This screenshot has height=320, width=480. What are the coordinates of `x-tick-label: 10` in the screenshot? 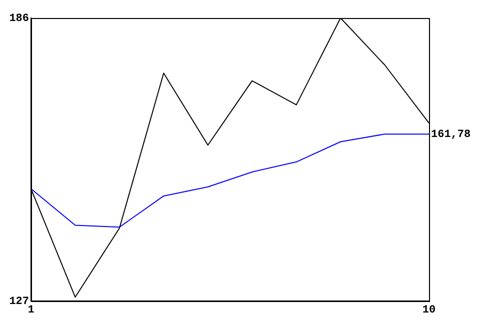 It's located at (429, 310).